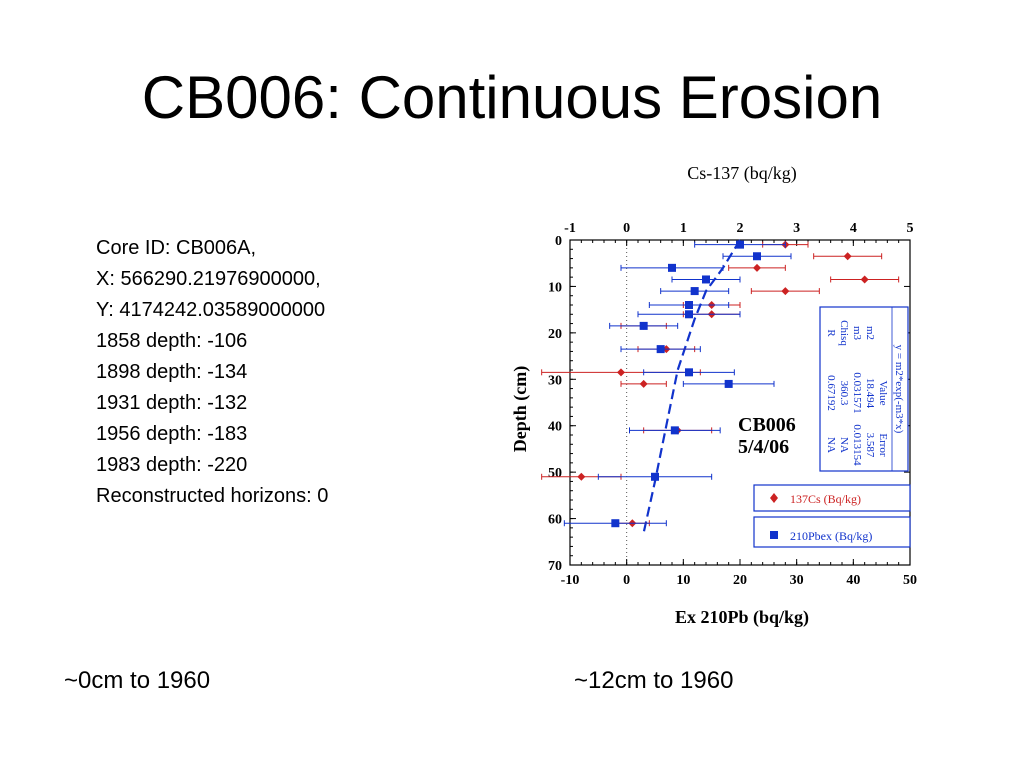 This screenshot has width=1024, height=768. I want to click on legend-cs137-box, so click(832, 498).